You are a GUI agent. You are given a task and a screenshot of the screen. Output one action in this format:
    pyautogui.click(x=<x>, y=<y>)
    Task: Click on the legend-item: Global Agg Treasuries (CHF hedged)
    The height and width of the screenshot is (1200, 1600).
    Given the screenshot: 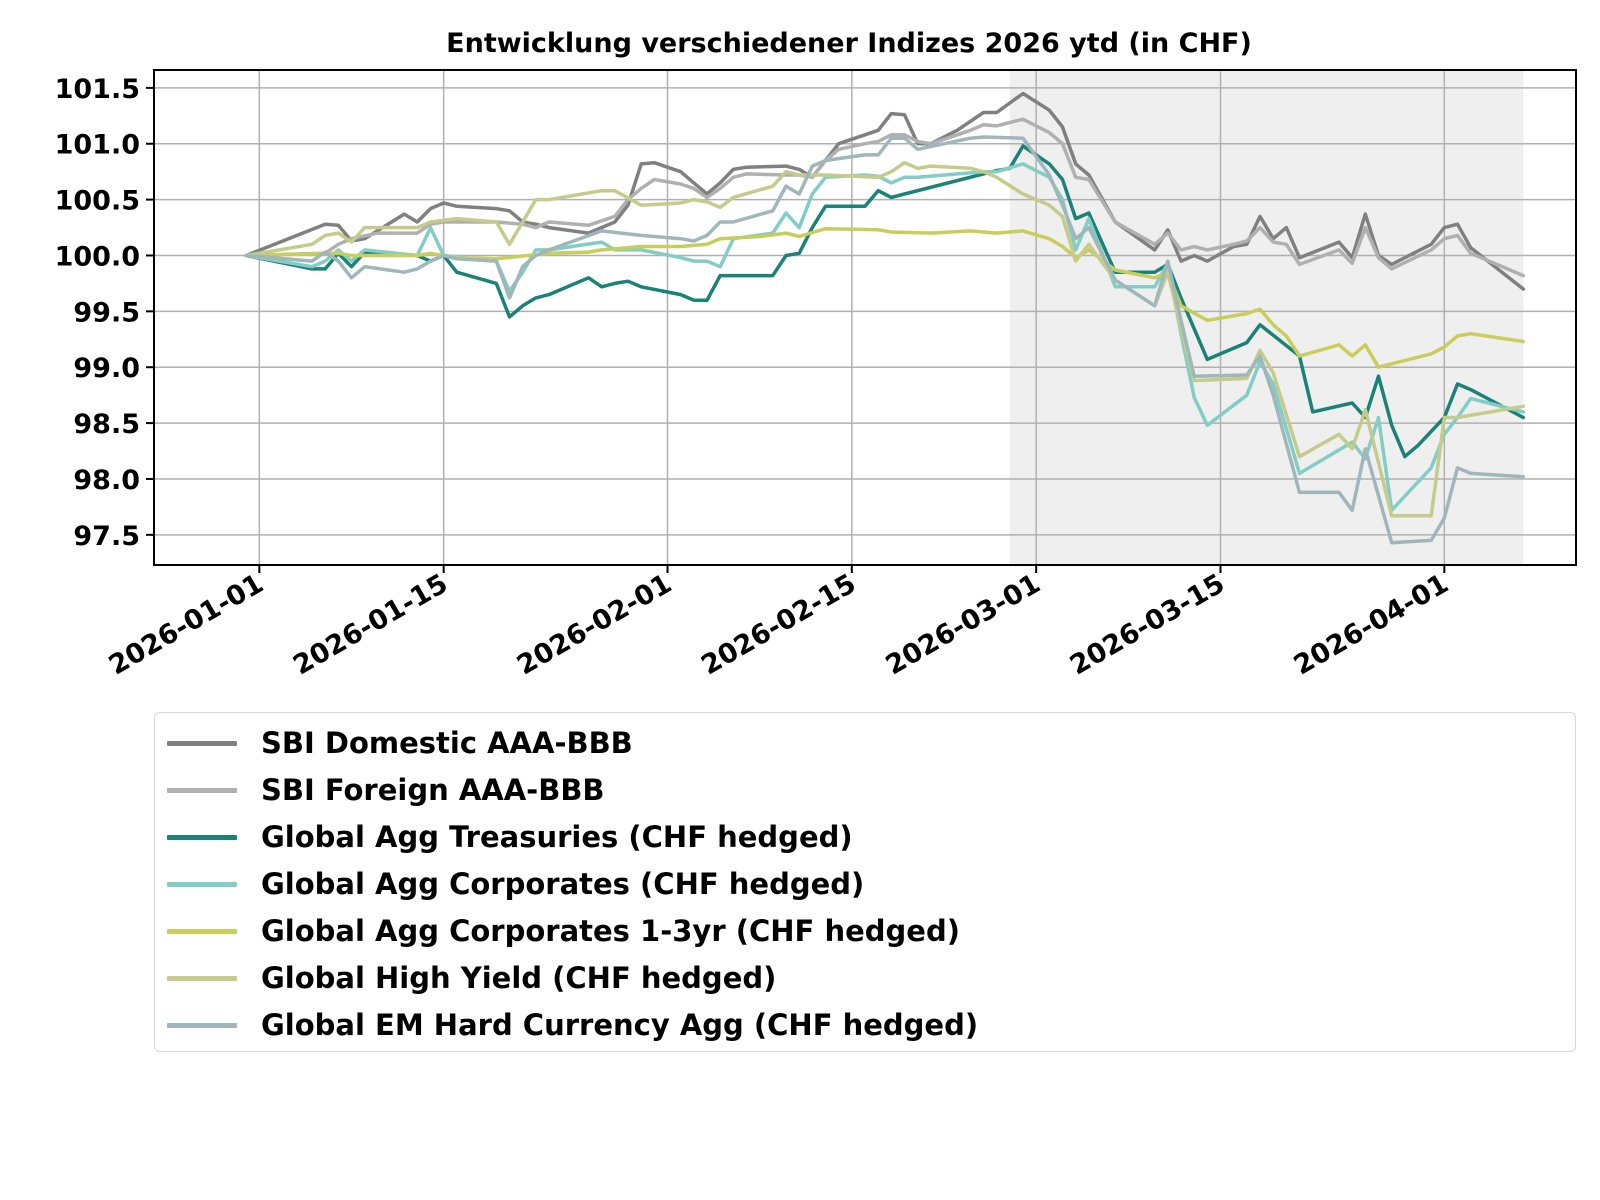 What is the action you would take?
    pyautogui.click(x=510, y=837)
    